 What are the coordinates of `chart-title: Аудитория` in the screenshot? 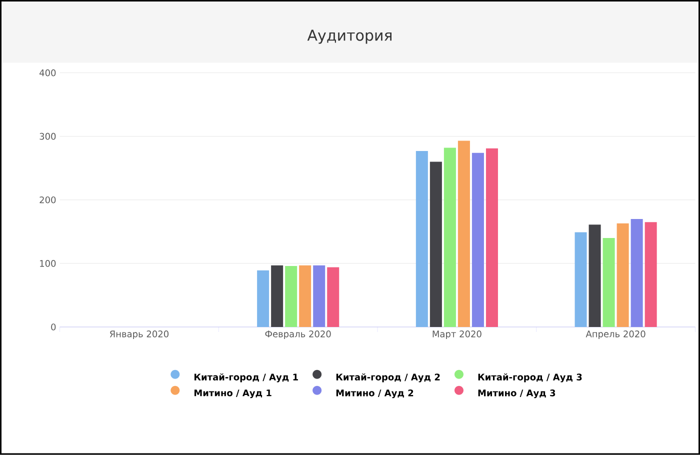 It's located at (349, 37).